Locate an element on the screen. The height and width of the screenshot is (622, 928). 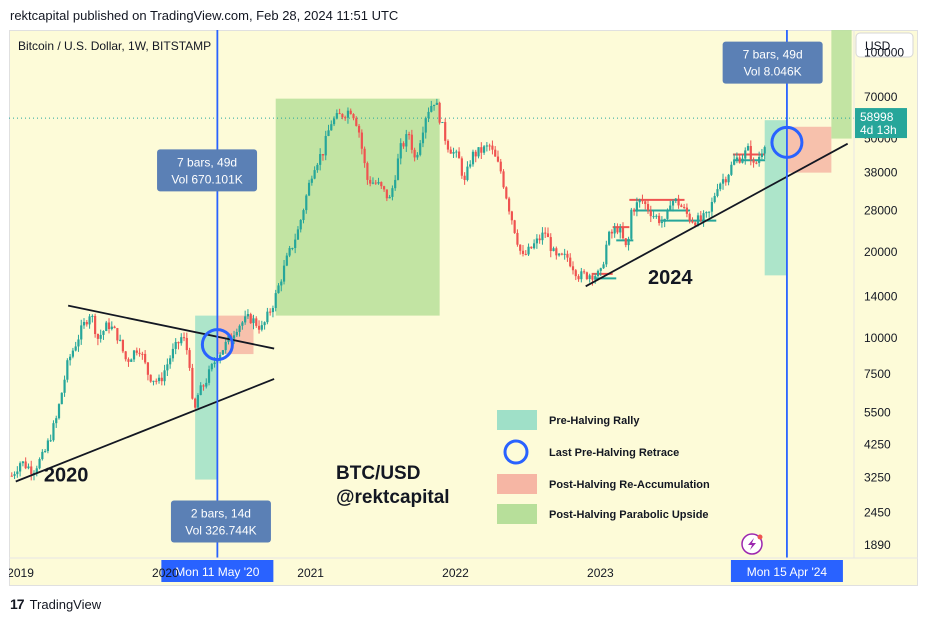
lightning-icon is located at coordinates (752, 544).